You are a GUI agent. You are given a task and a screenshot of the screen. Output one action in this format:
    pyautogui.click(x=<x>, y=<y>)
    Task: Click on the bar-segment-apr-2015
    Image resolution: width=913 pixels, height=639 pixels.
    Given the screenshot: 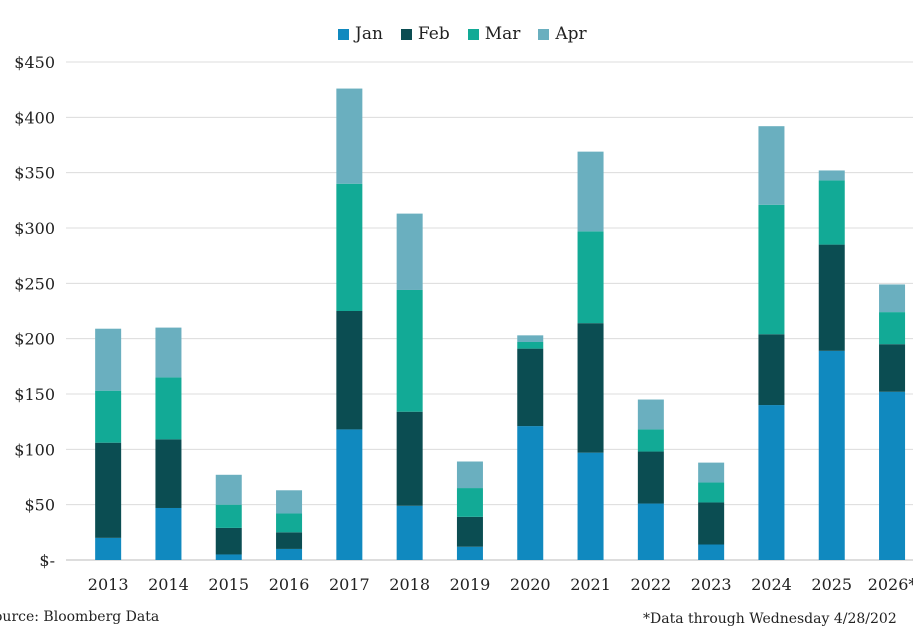 What is the action you would take?
    pyautogui.click(x=228, y=489)
    